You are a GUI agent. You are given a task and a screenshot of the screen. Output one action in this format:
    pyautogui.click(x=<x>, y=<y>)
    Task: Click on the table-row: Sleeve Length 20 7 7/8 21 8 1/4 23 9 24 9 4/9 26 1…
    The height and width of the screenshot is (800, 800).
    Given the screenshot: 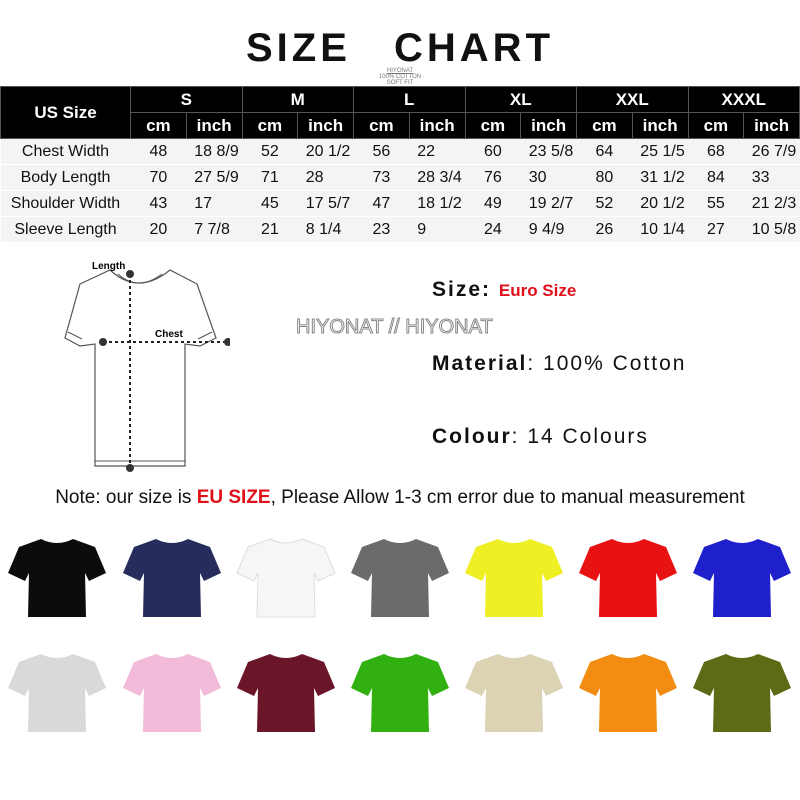 What is the action you would take?
    pyautogui.click(x=400, y=229)
    